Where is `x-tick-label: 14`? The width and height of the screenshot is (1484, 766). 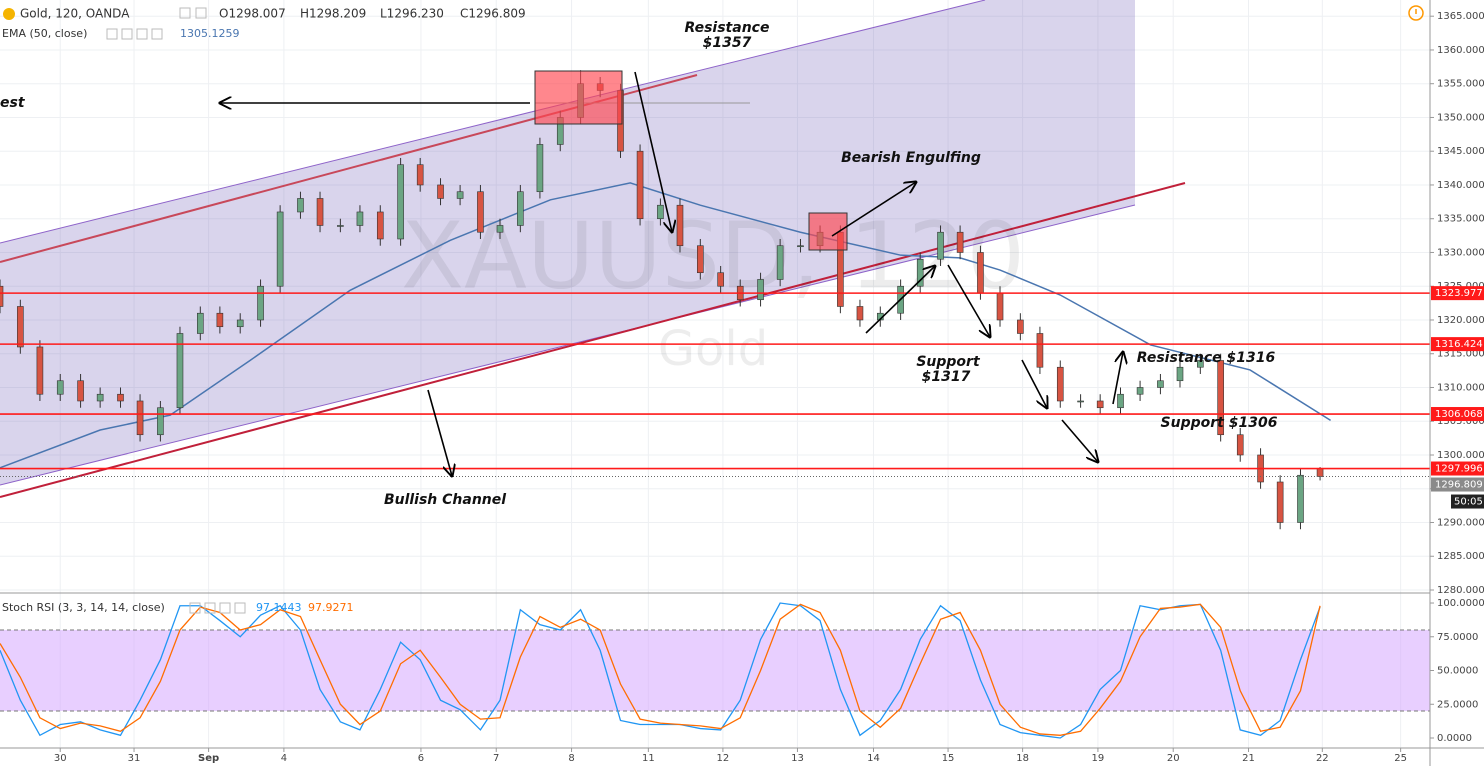
x-tick-label: 14 is located at coordinates (873, 758).